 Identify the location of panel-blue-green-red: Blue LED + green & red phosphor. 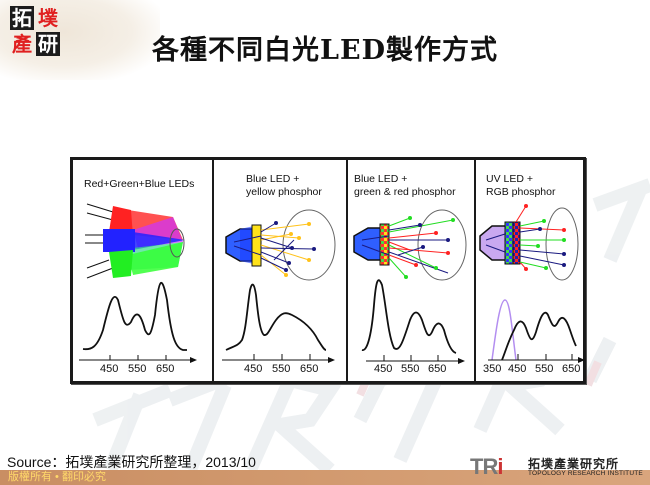
(410, 270).